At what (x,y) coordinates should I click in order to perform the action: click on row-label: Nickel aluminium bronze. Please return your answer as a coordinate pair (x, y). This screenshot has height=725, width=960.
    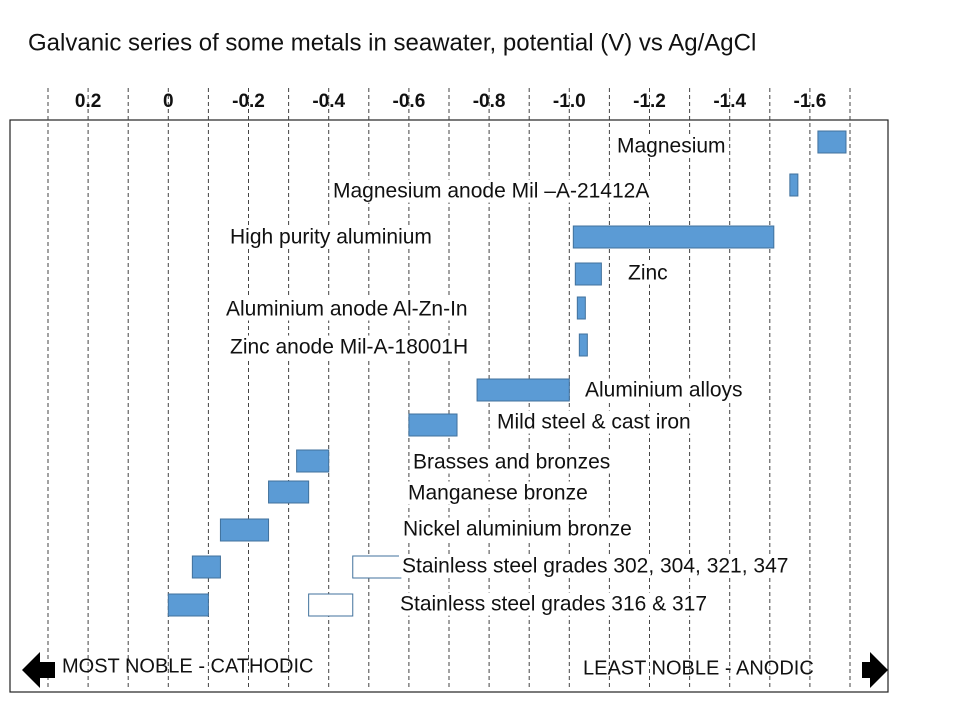
    Looking at the image, I should click on (517, 529).